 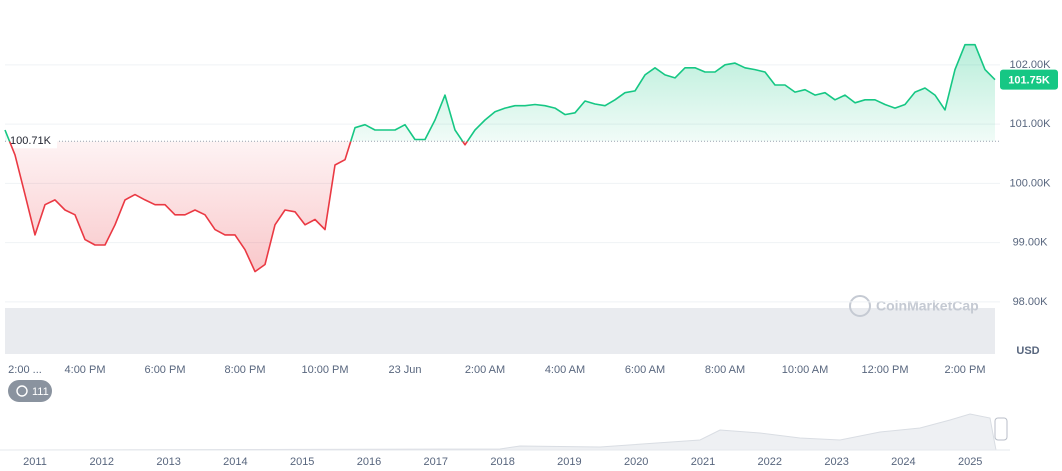 I want to click on x-tick-label: 8:00 AM, so click(x=725, y=370).